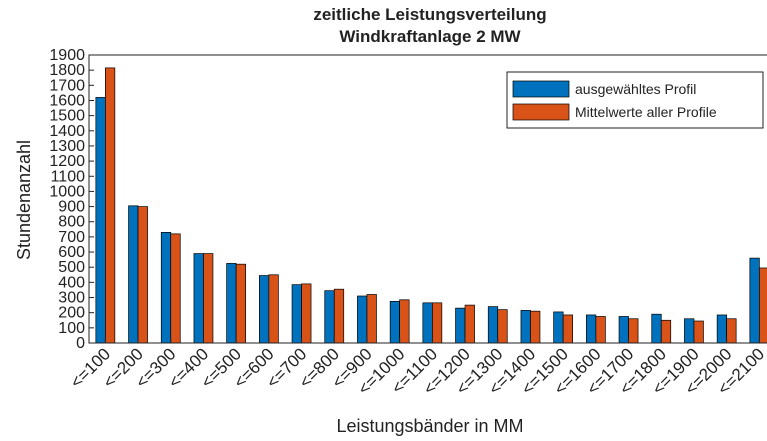 The width and height of the screenshot is (767, 441). What do you see at coordinates (71, 282) in the screenshot?
I see `y-tick-label: 400` at bounding box center [71, 282].